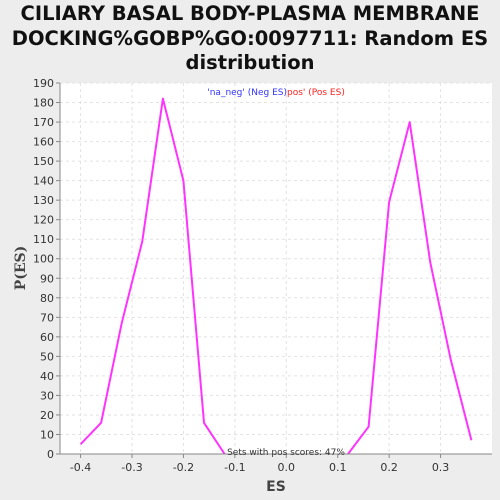 The image size is (500, 500). I want to click on y-tick-label: 80, so click(47, 298).